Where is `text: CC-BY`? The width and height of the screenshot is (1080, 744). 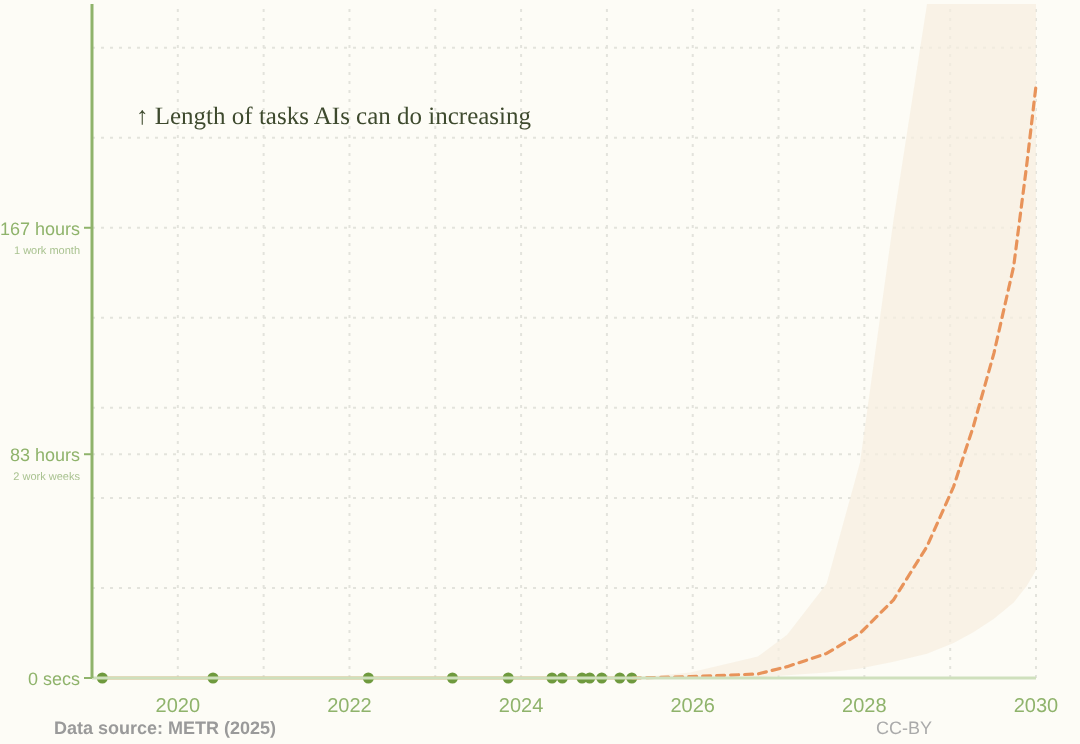
text: CC-BY is located at coordinates (904, 728).